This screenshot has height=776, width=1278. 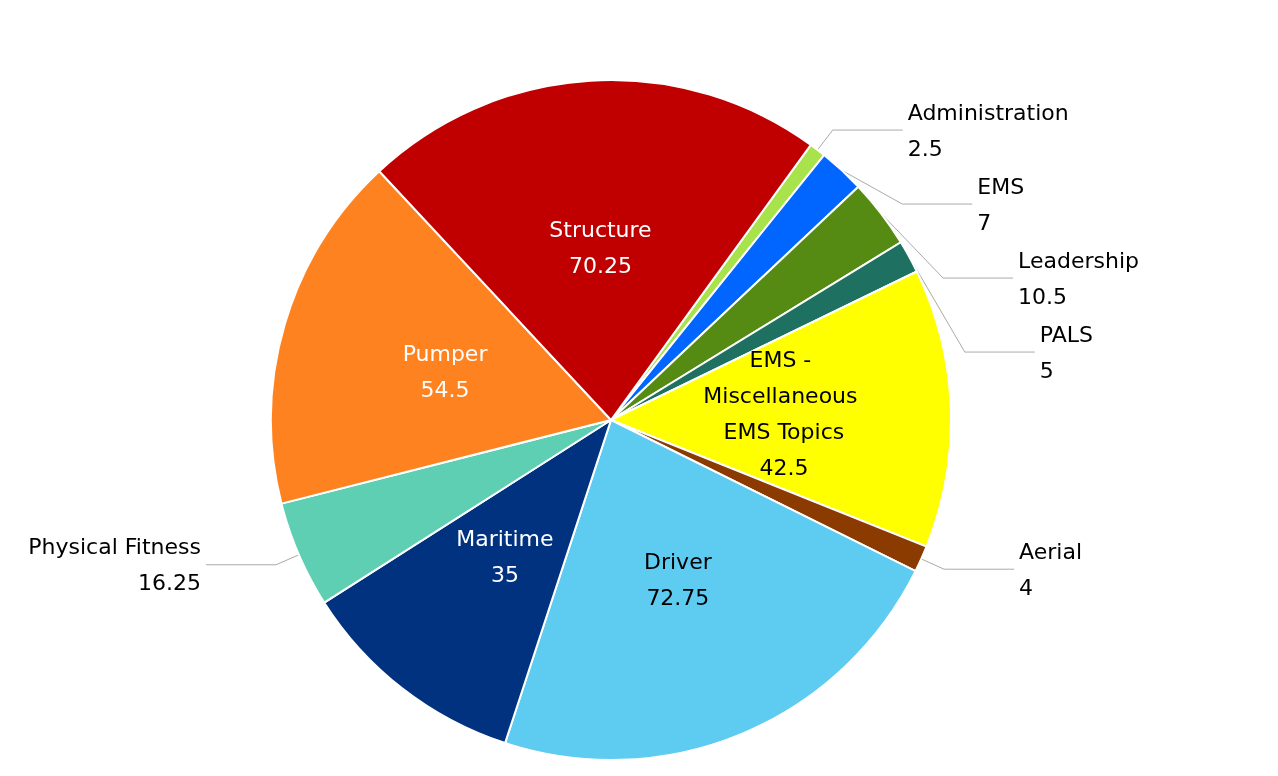 I want to click on slice-label: EMS - Miscellaneous EMS Topics, so click(x=784, y=396).